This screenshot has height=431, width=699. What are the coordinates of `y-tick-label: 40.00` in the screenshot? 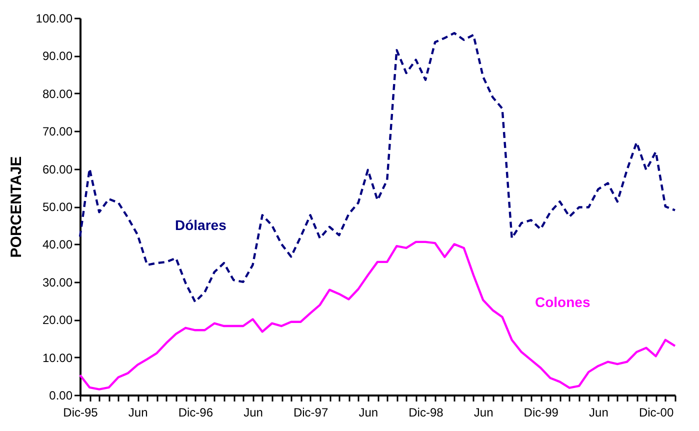 It's located at (57, 245).